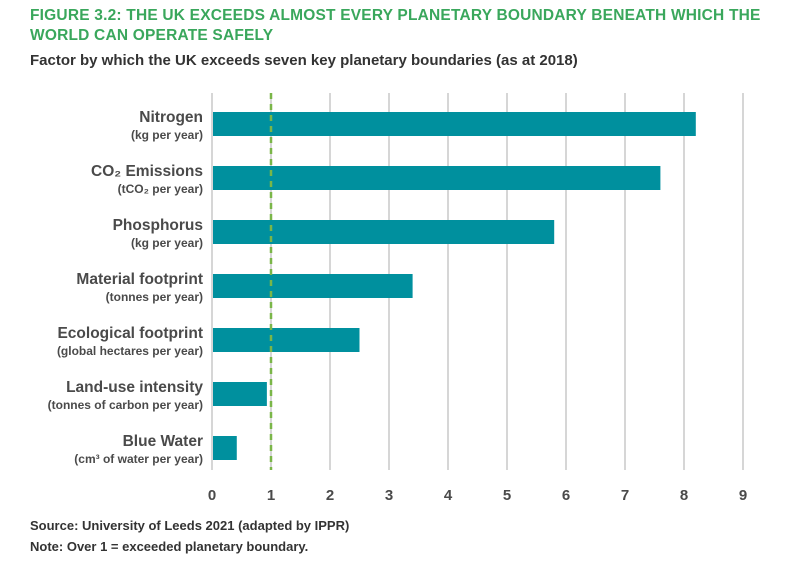 This screenshot has width=807, height=565. Describe the element at coordinates (389, 495) in the screenshot. I see `x-tick-label: 3` at that location.